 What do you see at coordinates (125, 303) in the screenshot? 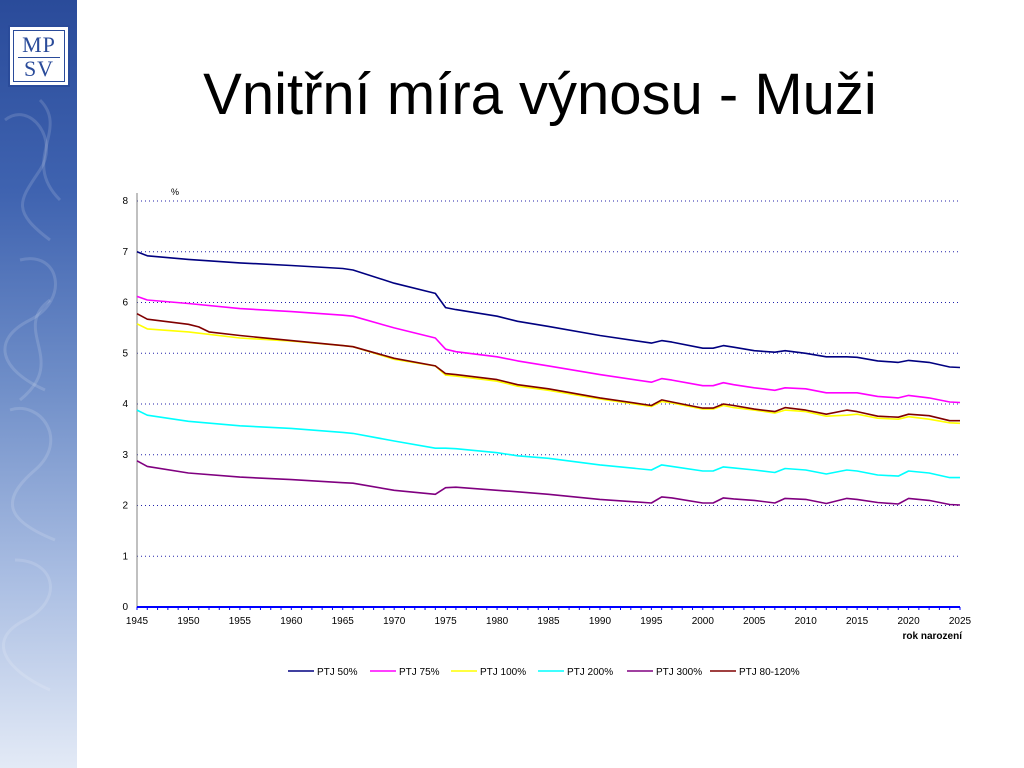
I see `y-tick-label: 6` at bounding box center [125, 303].